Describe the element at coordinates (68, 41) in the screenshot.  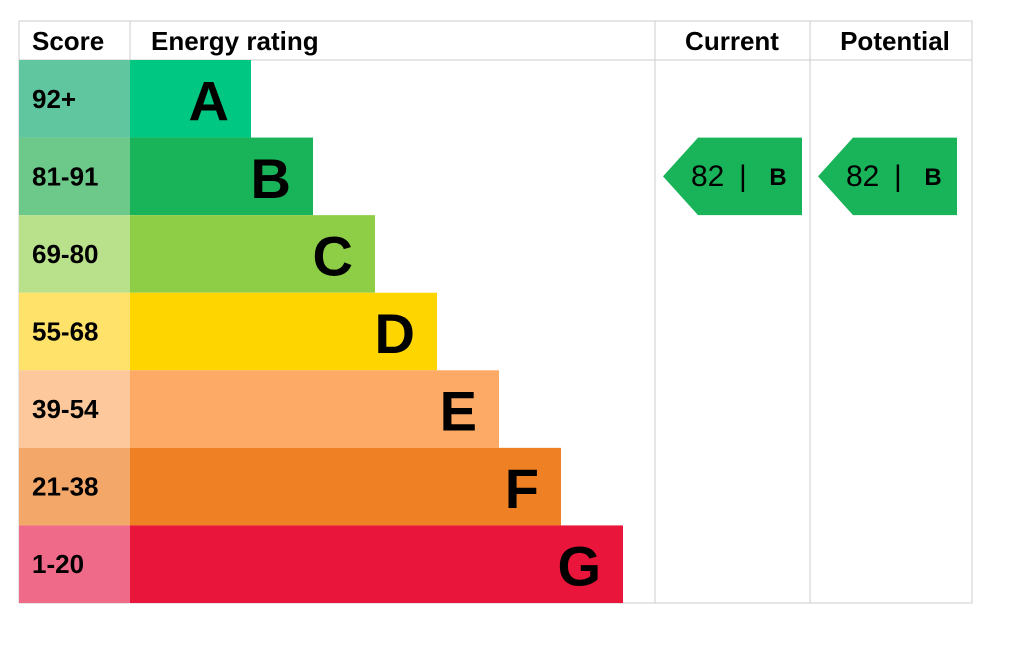
I see `header-score: Score` at that location.